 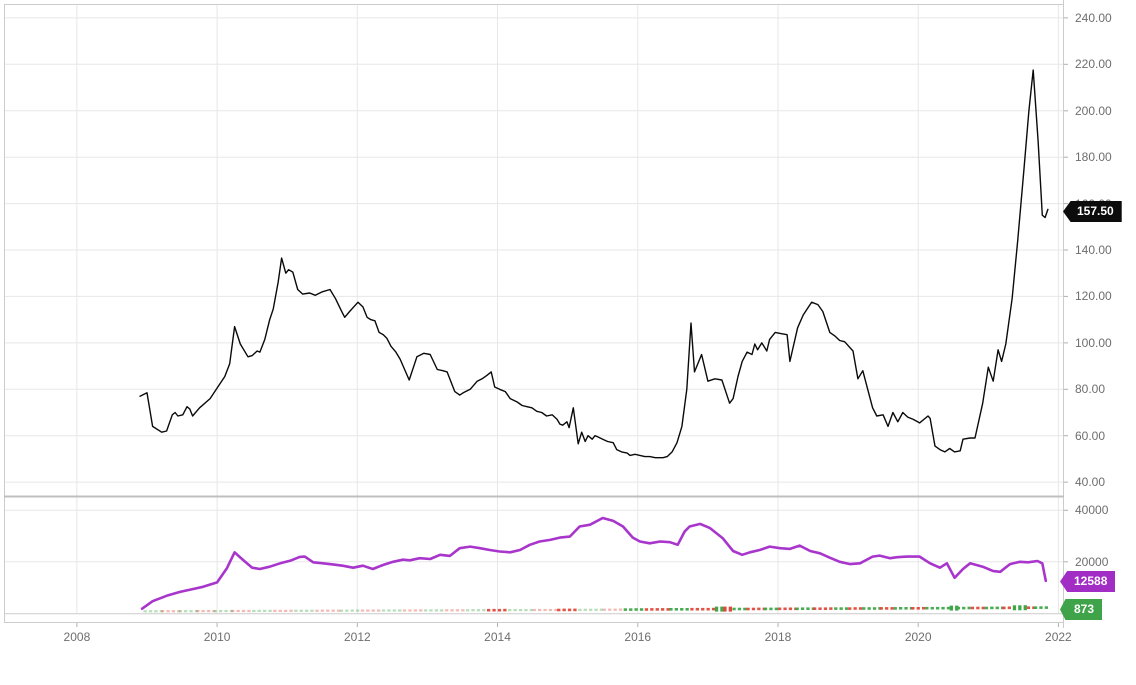 I want to click on green-series-badge: 873, so click(x=1081, y=609).